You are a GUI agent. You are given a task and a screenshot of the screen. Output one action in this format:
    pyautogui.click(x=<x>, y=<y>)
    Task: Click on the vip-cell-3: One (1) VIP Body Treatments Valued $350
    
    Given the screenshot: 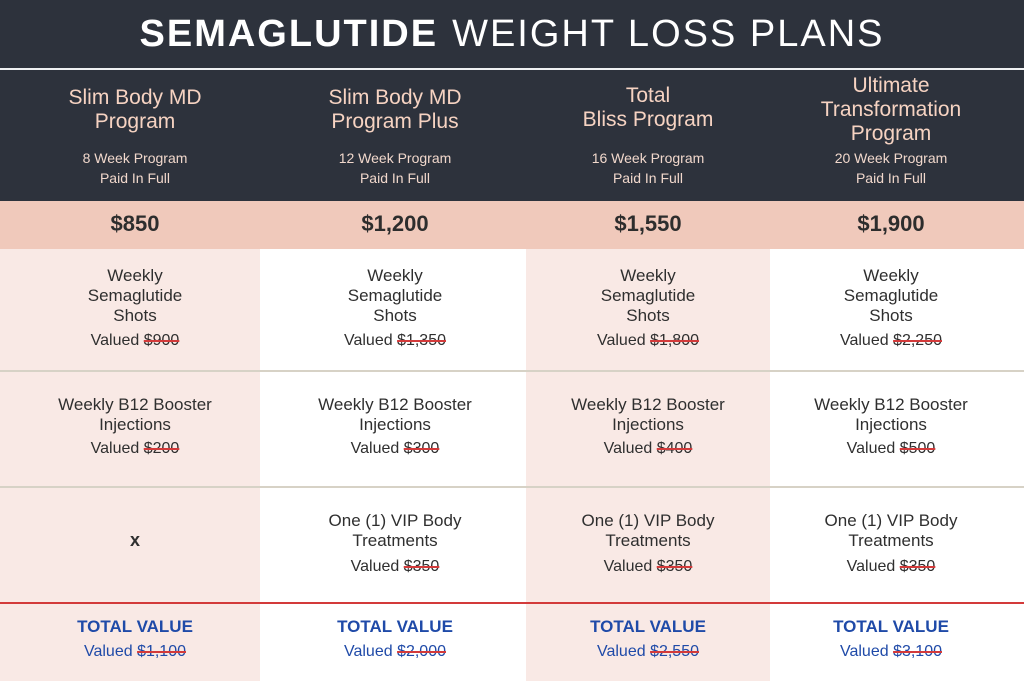 What is the action you would take?
    pyautogui.click(x=648, y=543)
    